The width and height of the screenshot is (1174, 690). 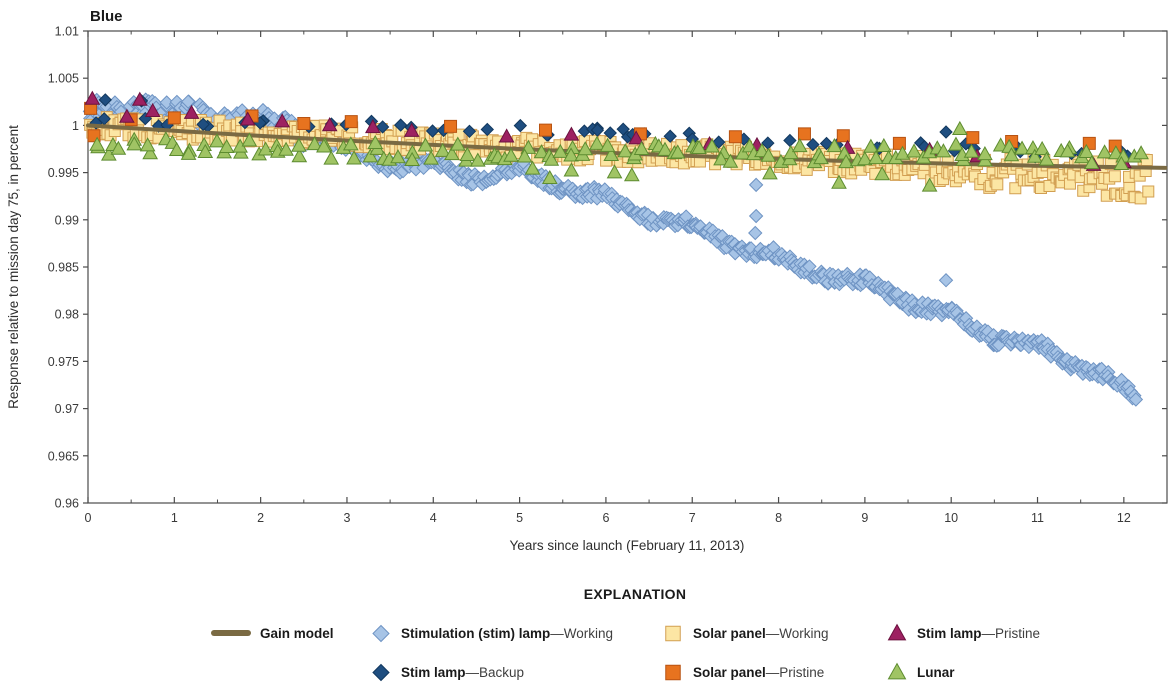 I want to click on svg-text: 0.97, so click(x=67, y=409).